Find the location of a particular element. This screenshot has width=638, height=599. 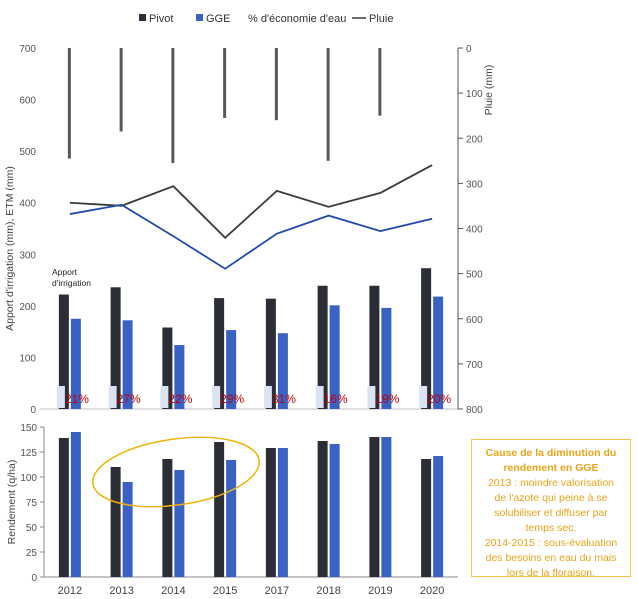

y-axis-title: Apport d'irrigation (mm), ETM (mm) is located at coordinates (10, 248).